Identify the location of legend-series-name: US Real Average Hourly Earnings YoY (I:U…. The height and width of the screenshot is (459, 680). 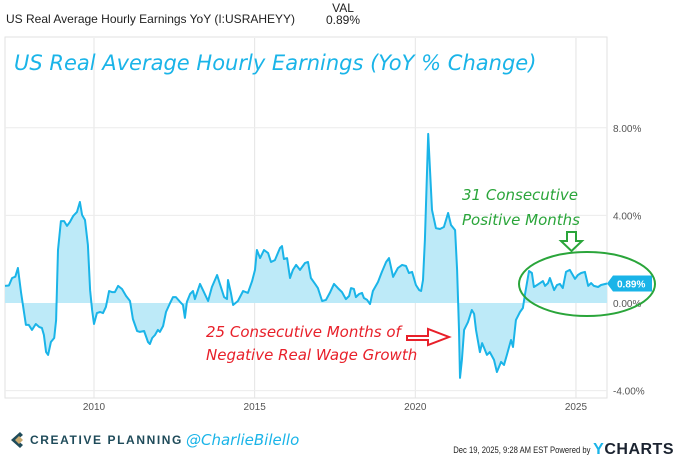
(151, 19).